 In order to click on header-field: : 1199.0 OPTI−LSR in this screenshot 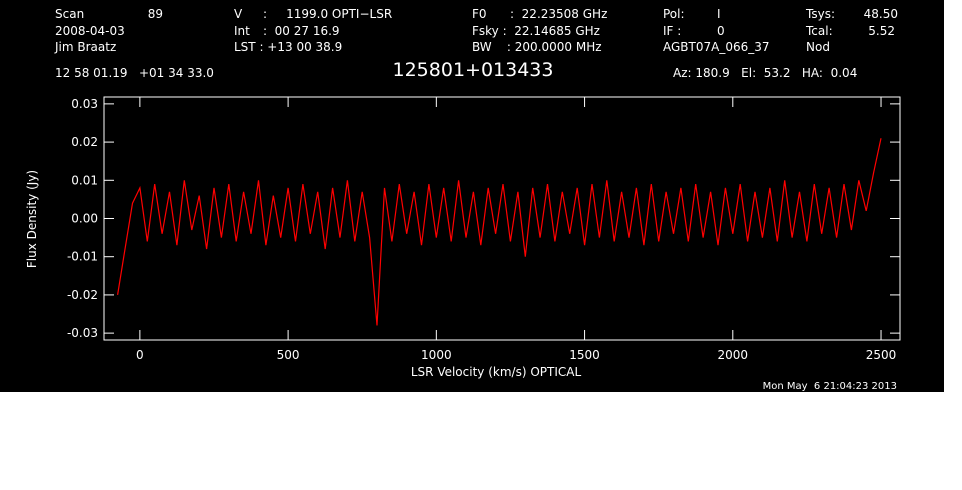, I will do `click(327, 14)`.